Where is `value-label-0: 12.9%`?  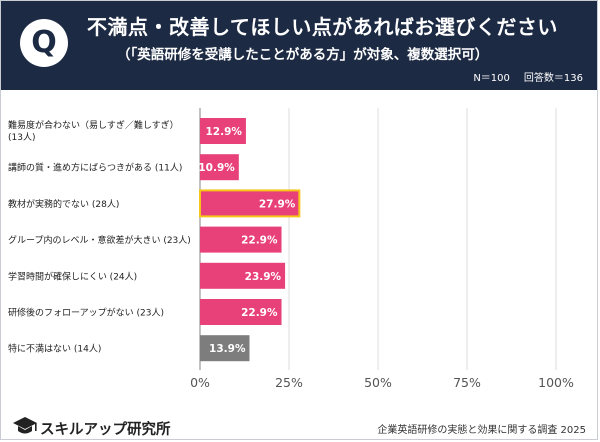
value-label-0: 12.9% is located at coordinates (223, 132).